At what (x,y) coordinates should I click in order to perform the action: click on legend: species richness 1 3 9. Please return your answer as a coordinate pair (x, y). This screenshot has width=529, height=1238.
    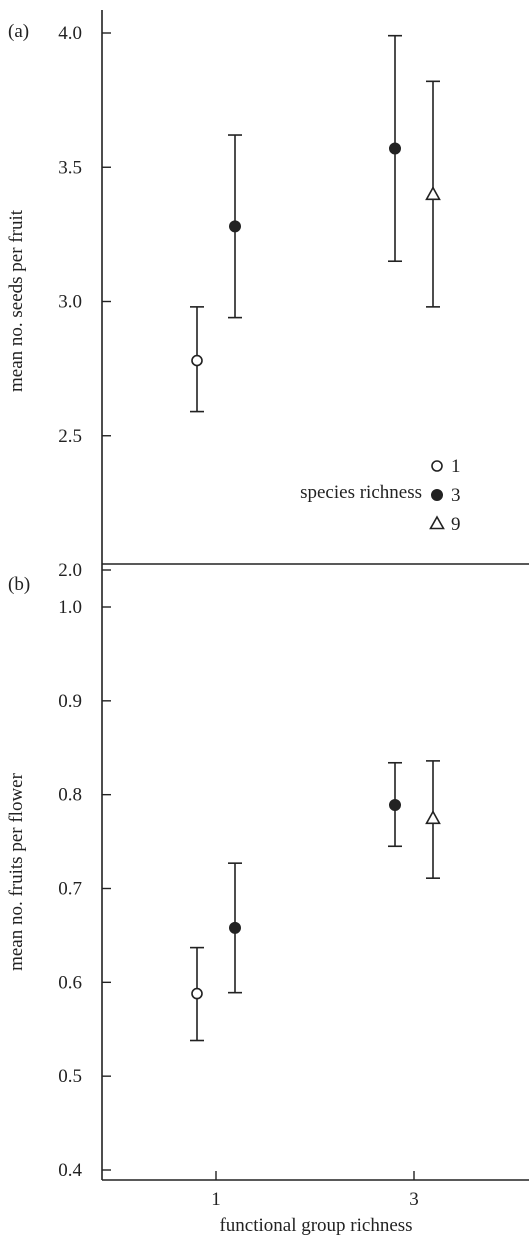
    Looking at the image, I should click on (380, 495).